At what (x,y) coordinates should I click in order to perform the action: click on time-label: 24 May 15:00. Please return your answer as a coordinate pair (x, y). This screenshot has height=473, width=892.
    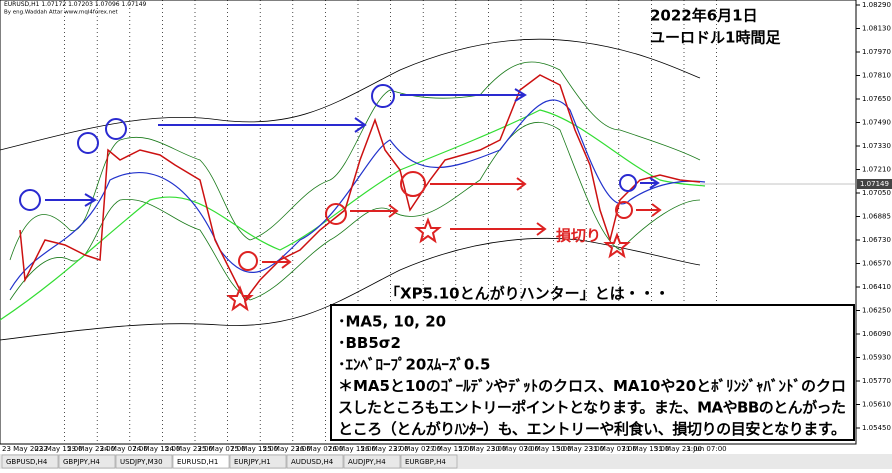
    Looking at the image, I should click on (156, 449).